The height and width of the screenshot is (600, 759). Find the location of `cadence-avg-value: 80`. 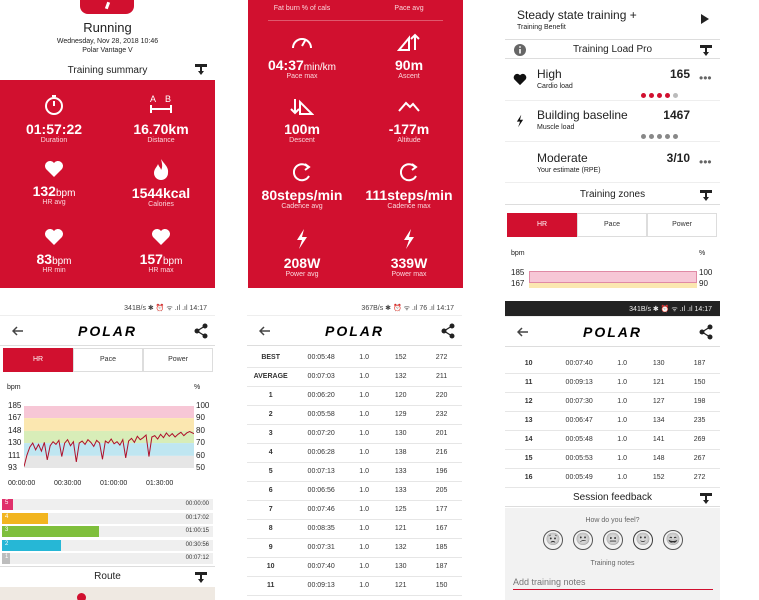

cadence-avg-value: 80 is located at coordinates (269, 195).